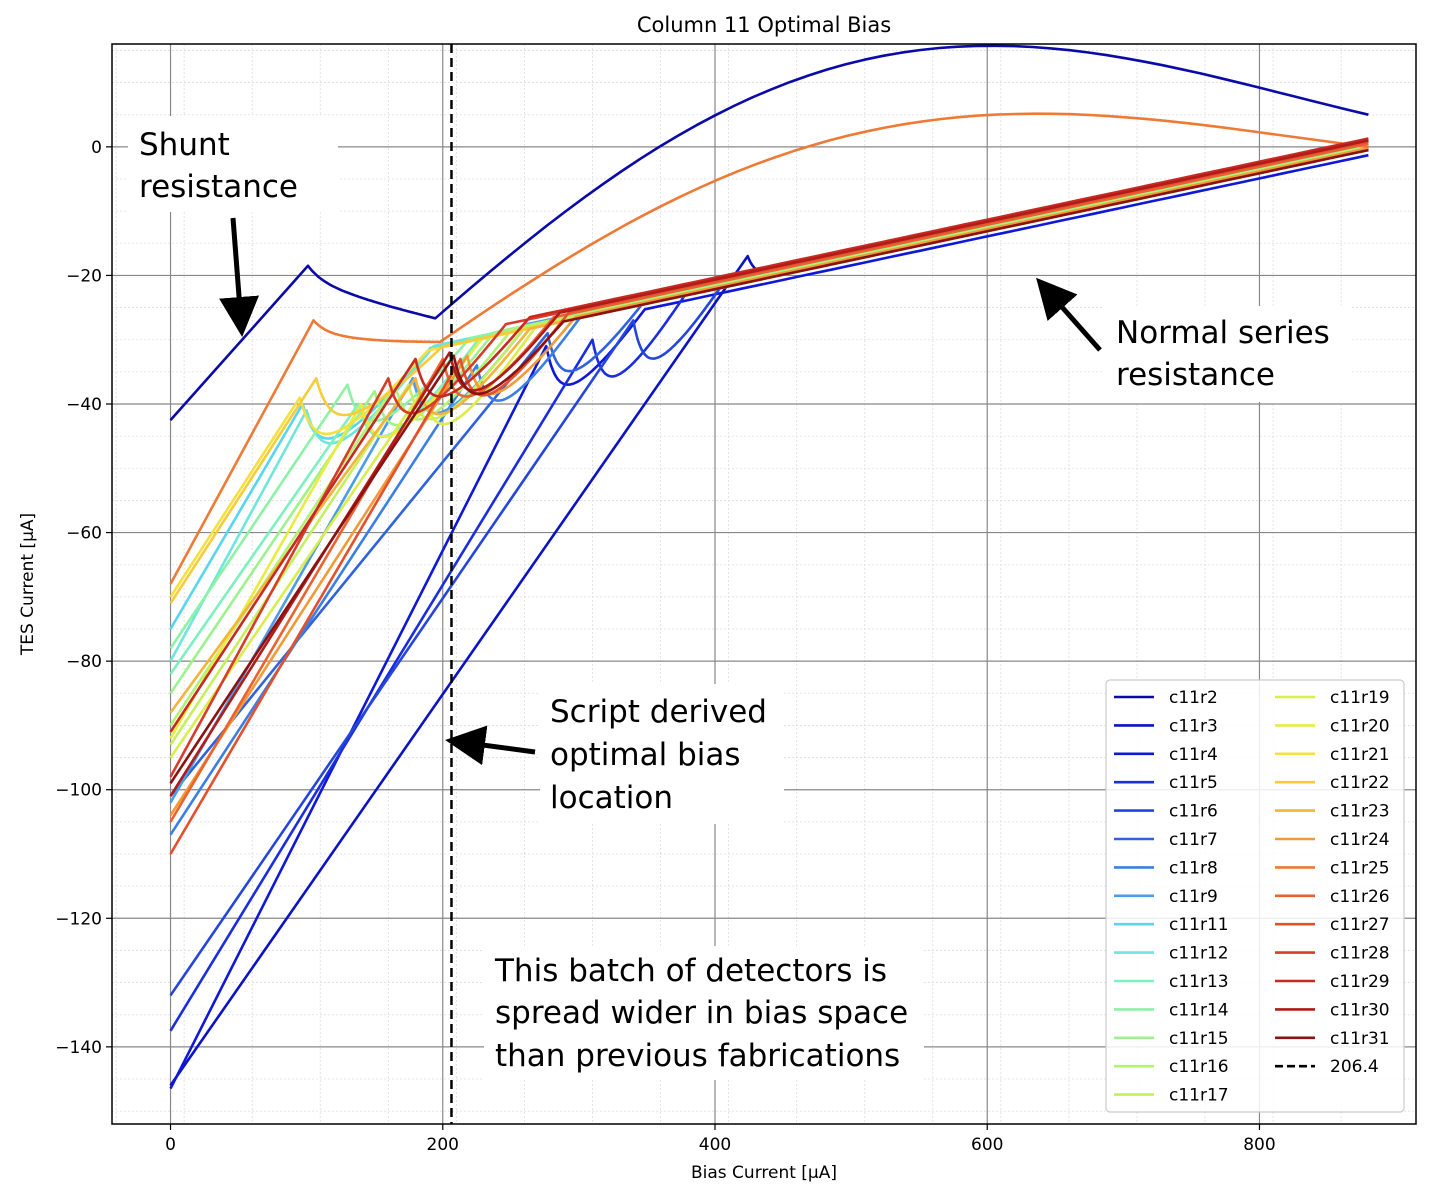 This screenshot has height=1192, width=1446. Describe the element at coordinates (78, 919) in the screenshot. I see `y-tick-label: −120` at that location.